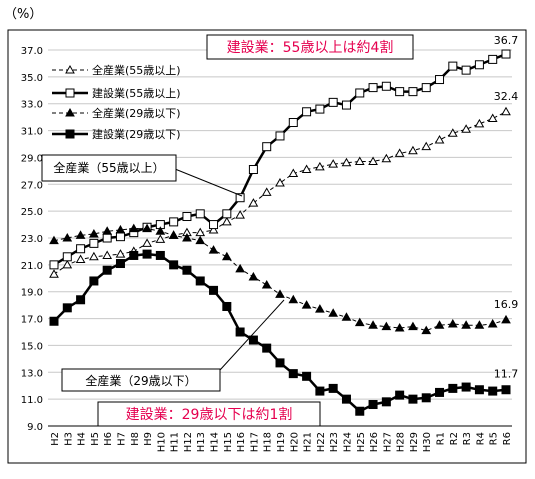 The height and width of the screenshot is (479, 535). What do you see at coordinates (70, 93) in the screenshot?
I see `square-marker-icon` at bounding box center [70, 93].